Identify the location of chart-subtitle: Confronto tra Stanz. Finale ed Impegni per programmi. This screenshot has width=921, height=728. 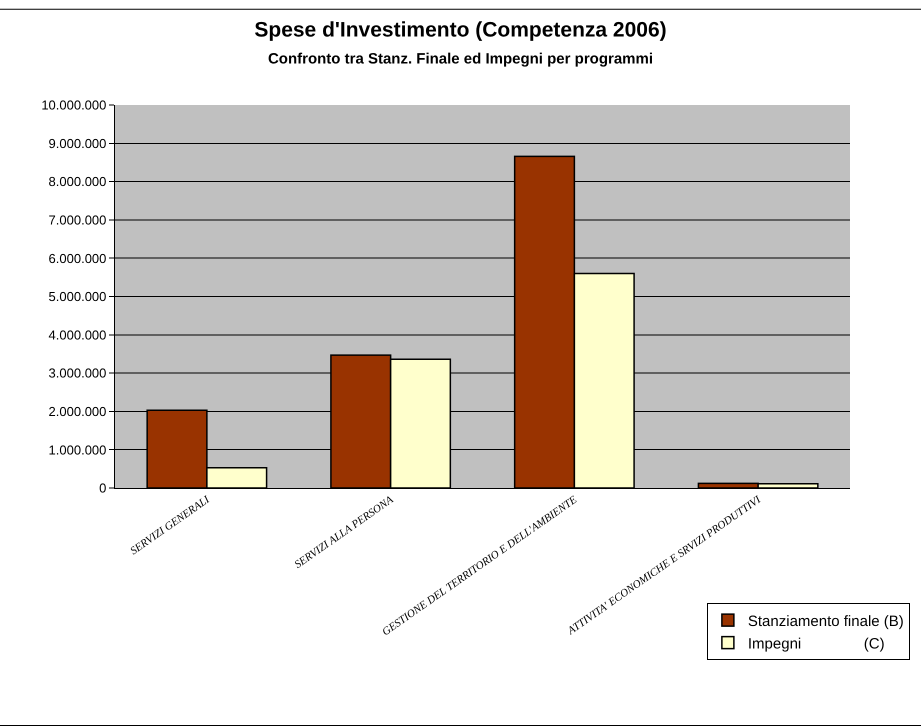
(461, 59).